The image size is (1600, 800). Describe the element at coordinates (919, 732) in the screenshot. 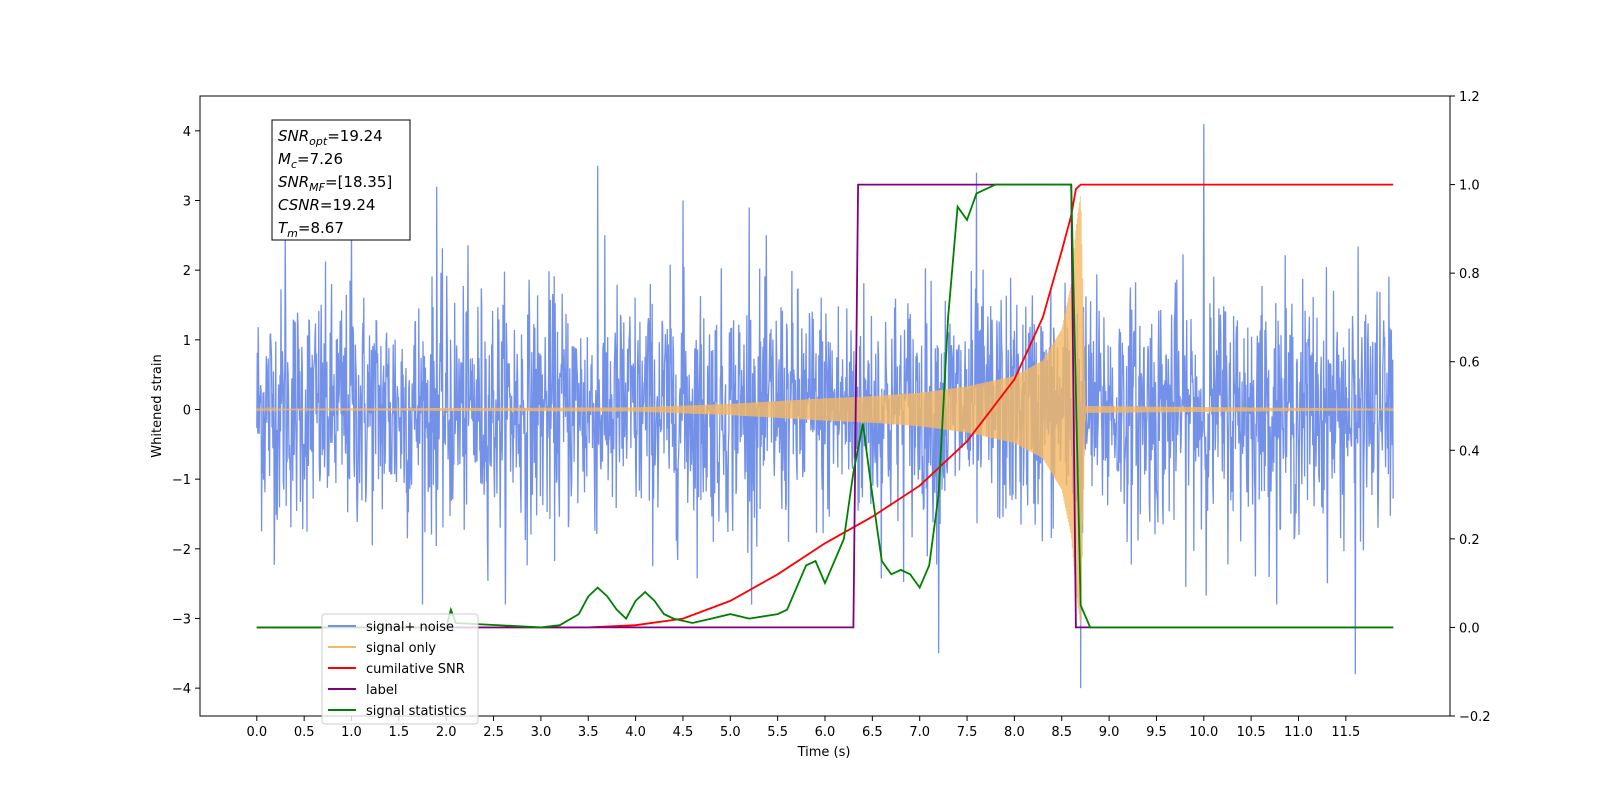

I see `x-tick-label: 7.0` at that location.